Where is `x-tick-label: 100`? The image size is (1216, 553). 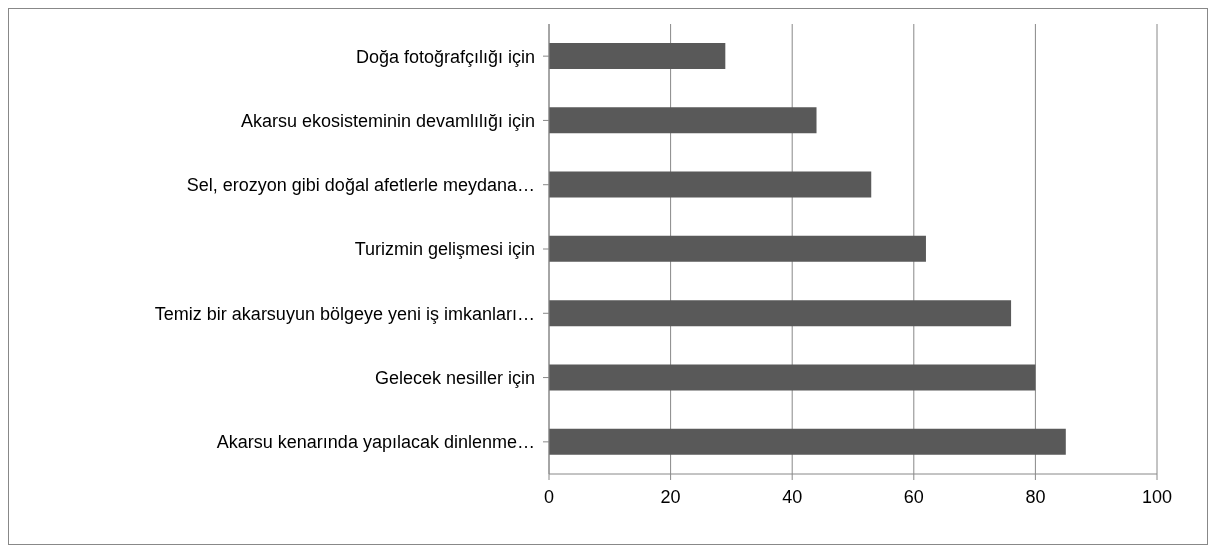
x-tick-label: 100 is located at coordinates (1157, 496).